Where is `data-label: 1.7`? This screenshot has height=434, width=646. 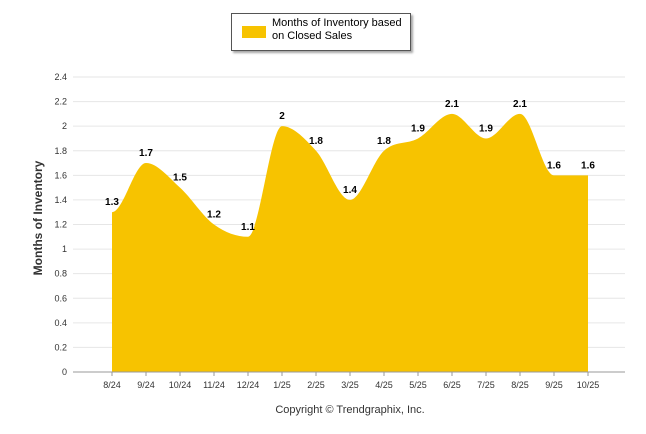
data-label: 1.7 is located at coordinates (146, 153).